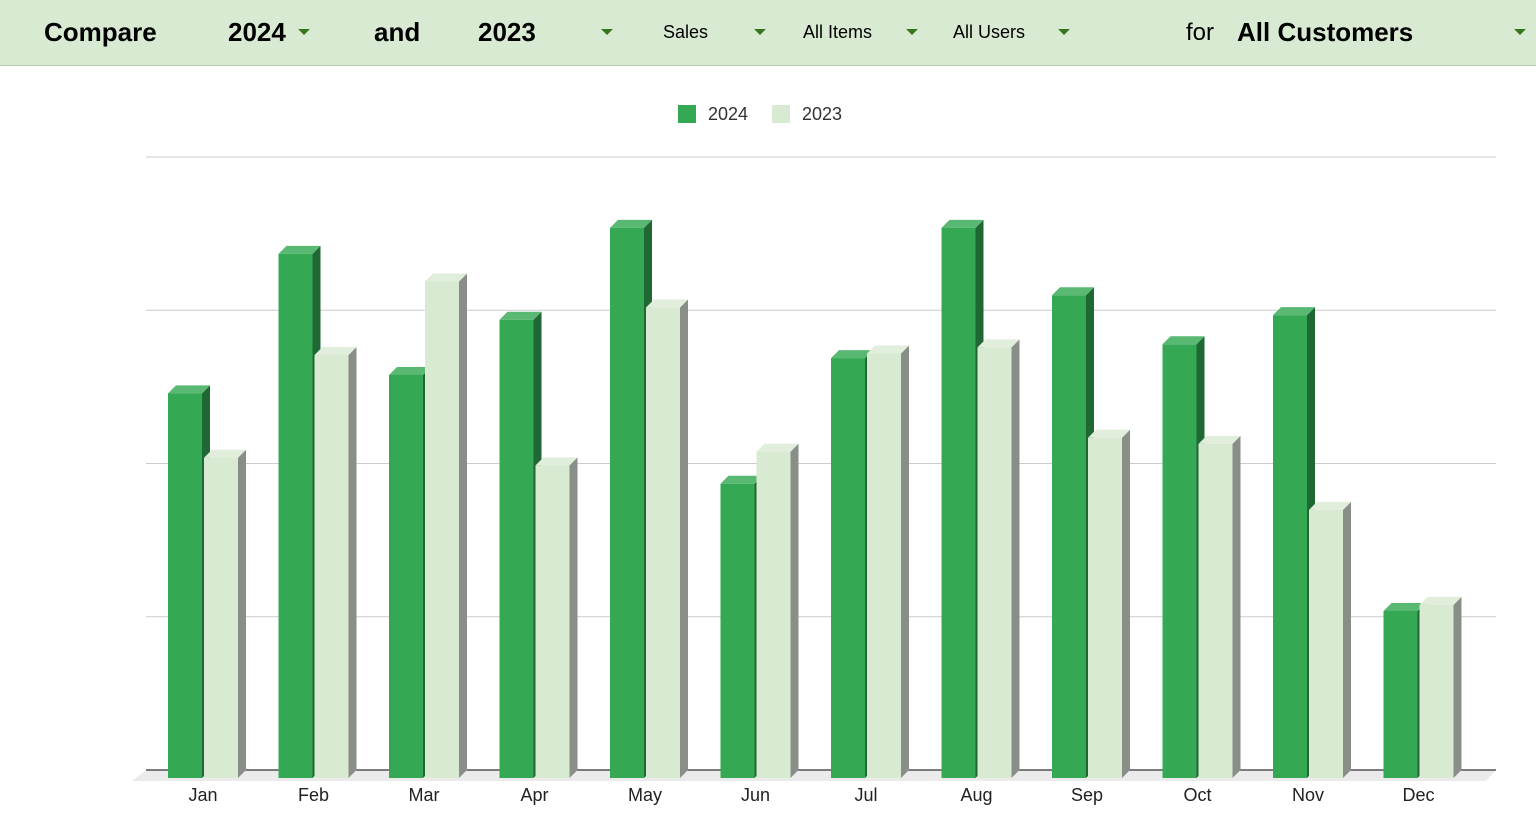  I want to click on bar-2024-Oct, so click(1179, 561).